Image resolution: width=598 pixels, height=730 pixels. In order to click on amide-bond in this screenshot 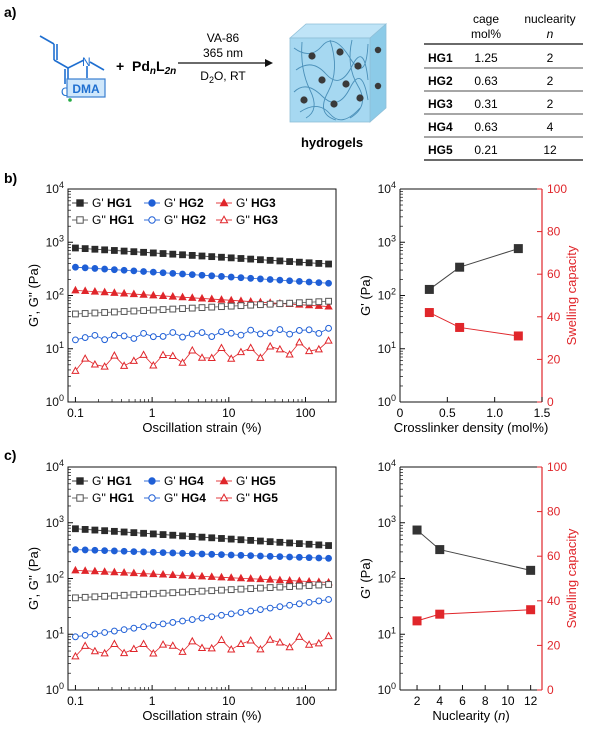, I will do `click(76, 64)`.